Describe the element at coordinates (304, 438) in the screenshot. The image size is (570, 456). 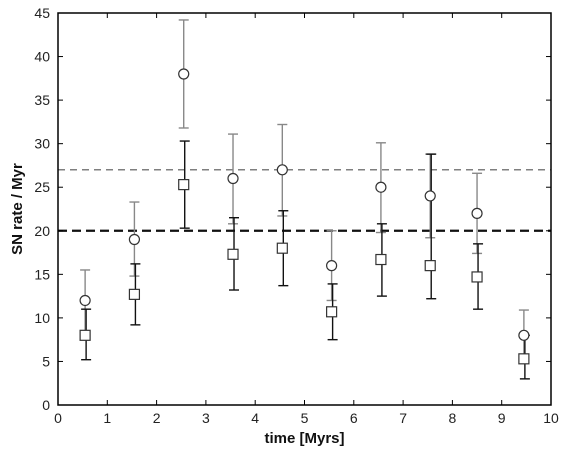
I see `x-axis-label: time [Myrs]` at that location.